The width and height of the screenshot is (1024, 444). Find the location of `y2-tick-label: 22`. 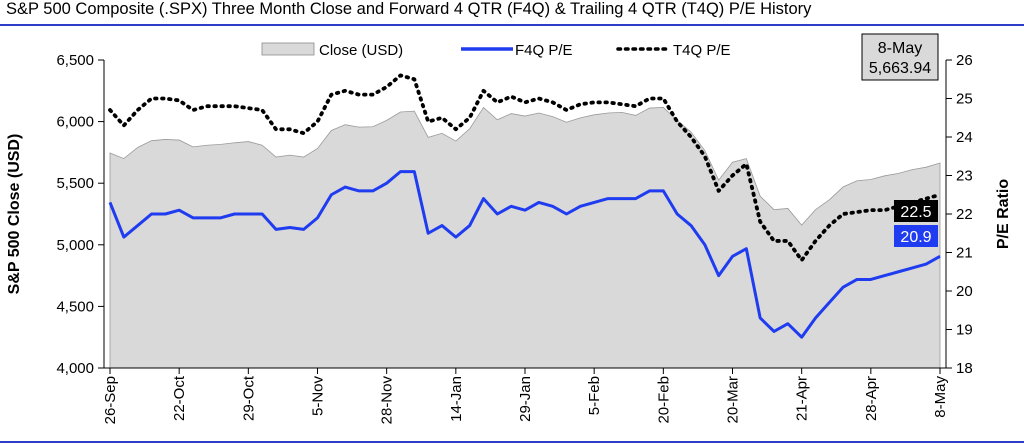

y2-tick-label: 22 is located at coordinates (964, 214).